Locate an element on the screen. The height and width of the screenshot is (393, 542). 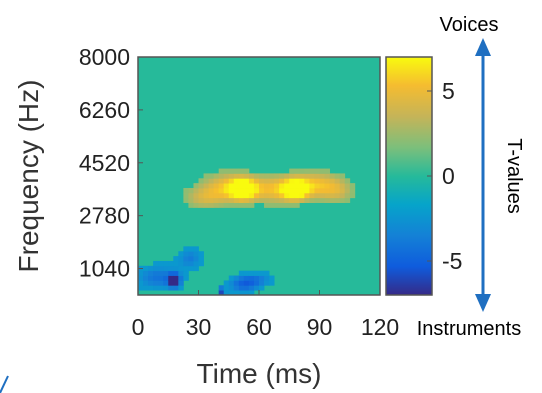
x-tick-label: 120 is located at coordinates (380, 327).